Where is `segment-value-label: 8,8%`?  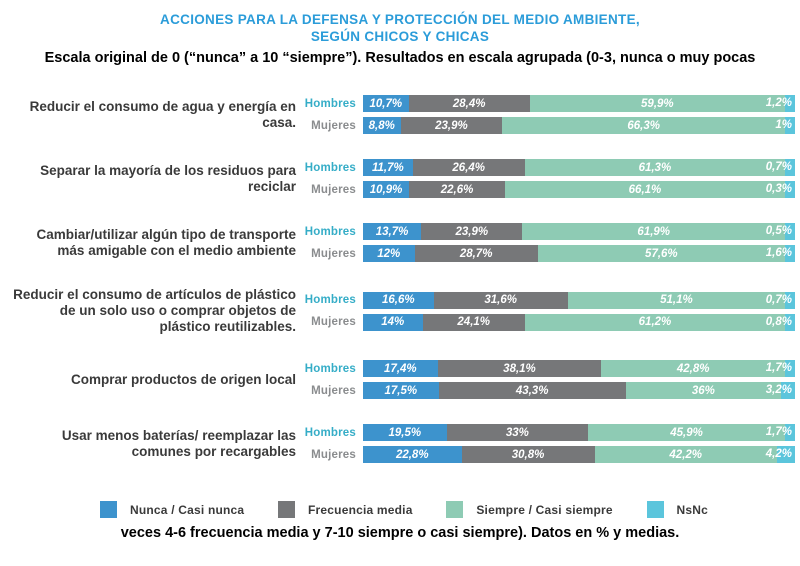
segment-value-label: 8,8% is located at coordinates (381, 125).